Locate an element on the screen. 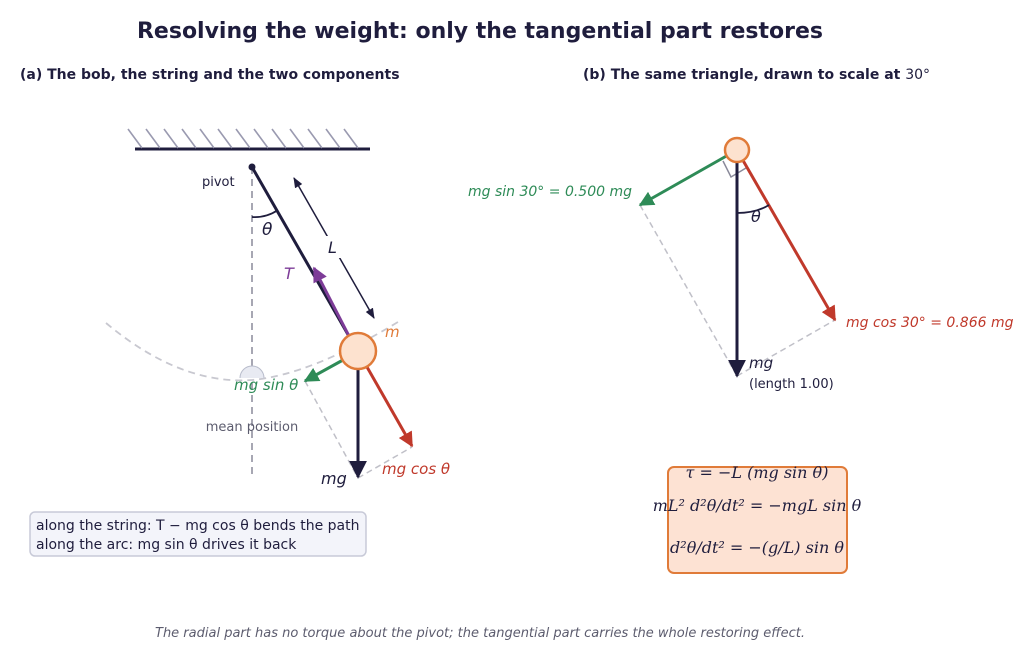 This screenshot has height=659, width=1024. mean-position-label: mean position is located at coordinates (252, 427).